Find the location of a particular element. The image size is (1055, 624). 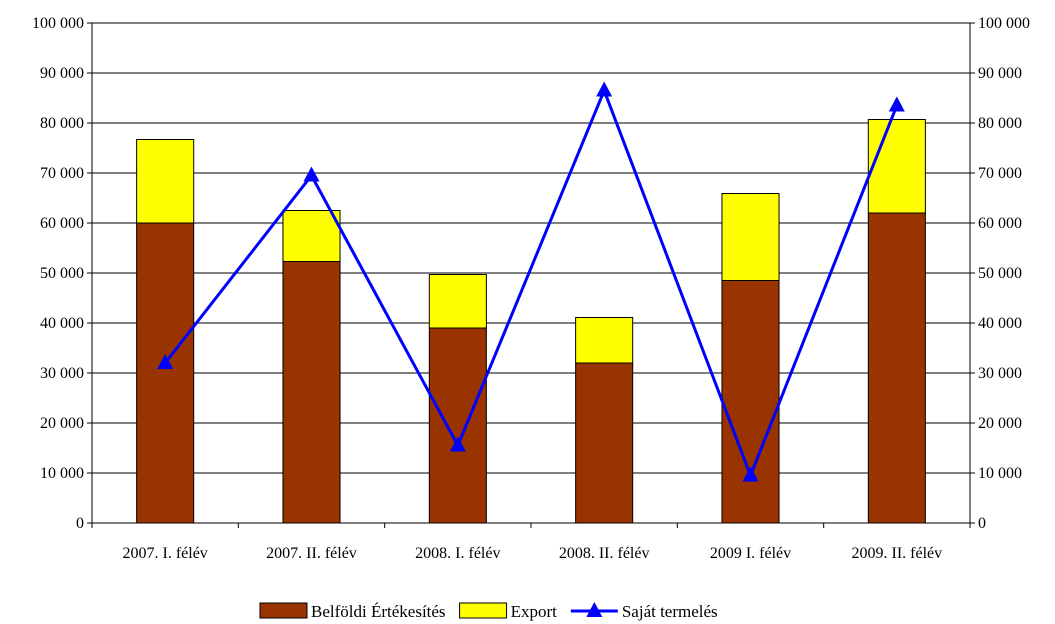

y-tick-label-left: 40 000 is located at coordinates (62, 323).